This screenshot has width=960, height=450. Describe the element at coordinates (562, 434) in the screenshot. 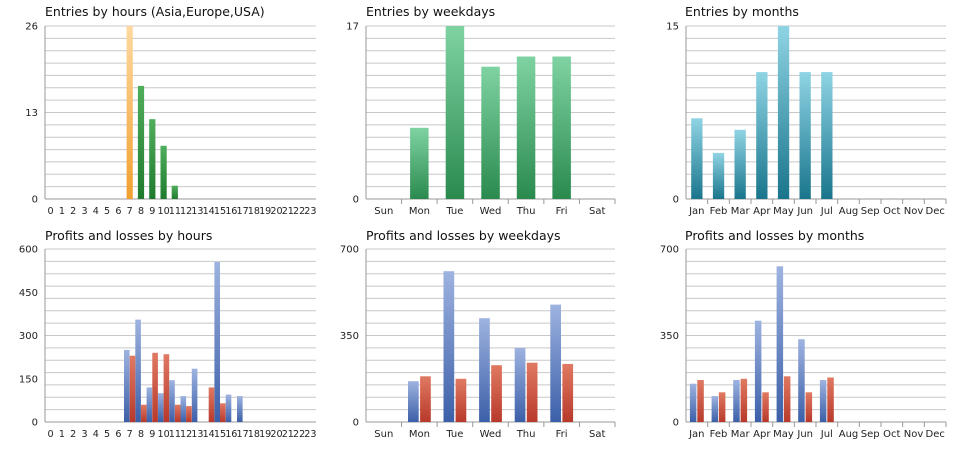

I see `x-tick-label: Fri` at that location.